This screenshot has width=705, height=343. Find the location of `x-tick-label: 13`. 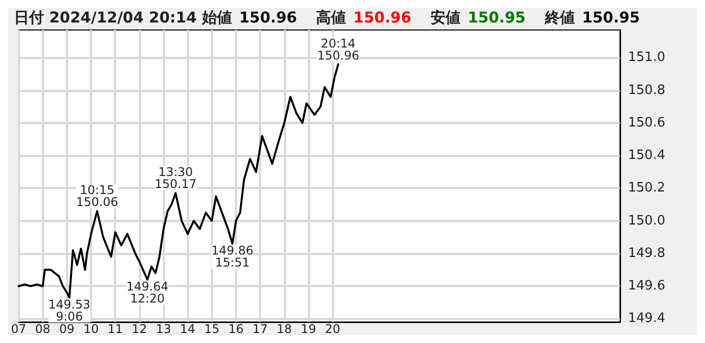

x-tick-label: 13 is located at coordinates (164, 329).